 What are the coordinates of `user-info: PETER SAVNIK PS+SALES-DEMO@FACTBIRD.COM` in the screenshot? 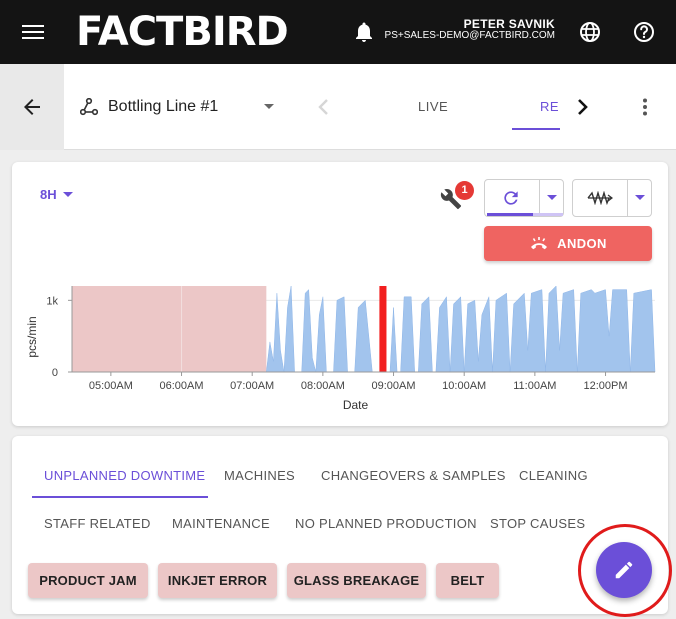 It's located at (470, 30).